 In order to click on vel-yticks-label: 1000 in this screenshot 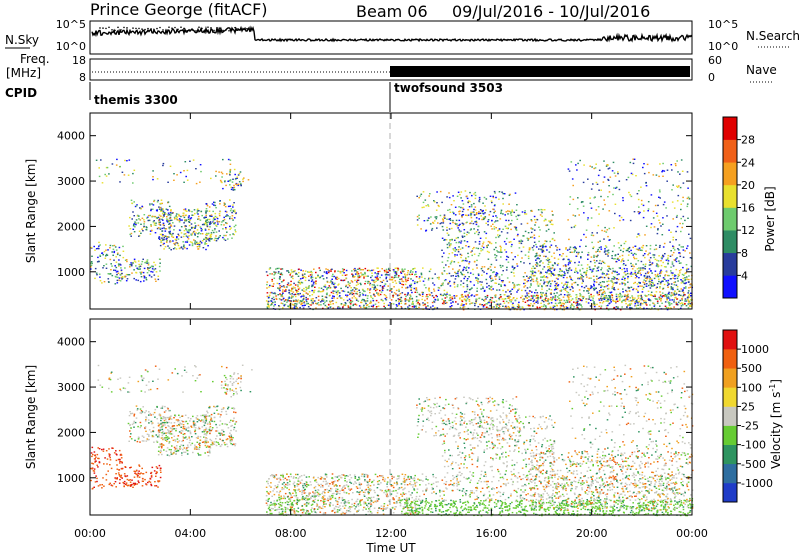, I will do `click(71, 478)`.